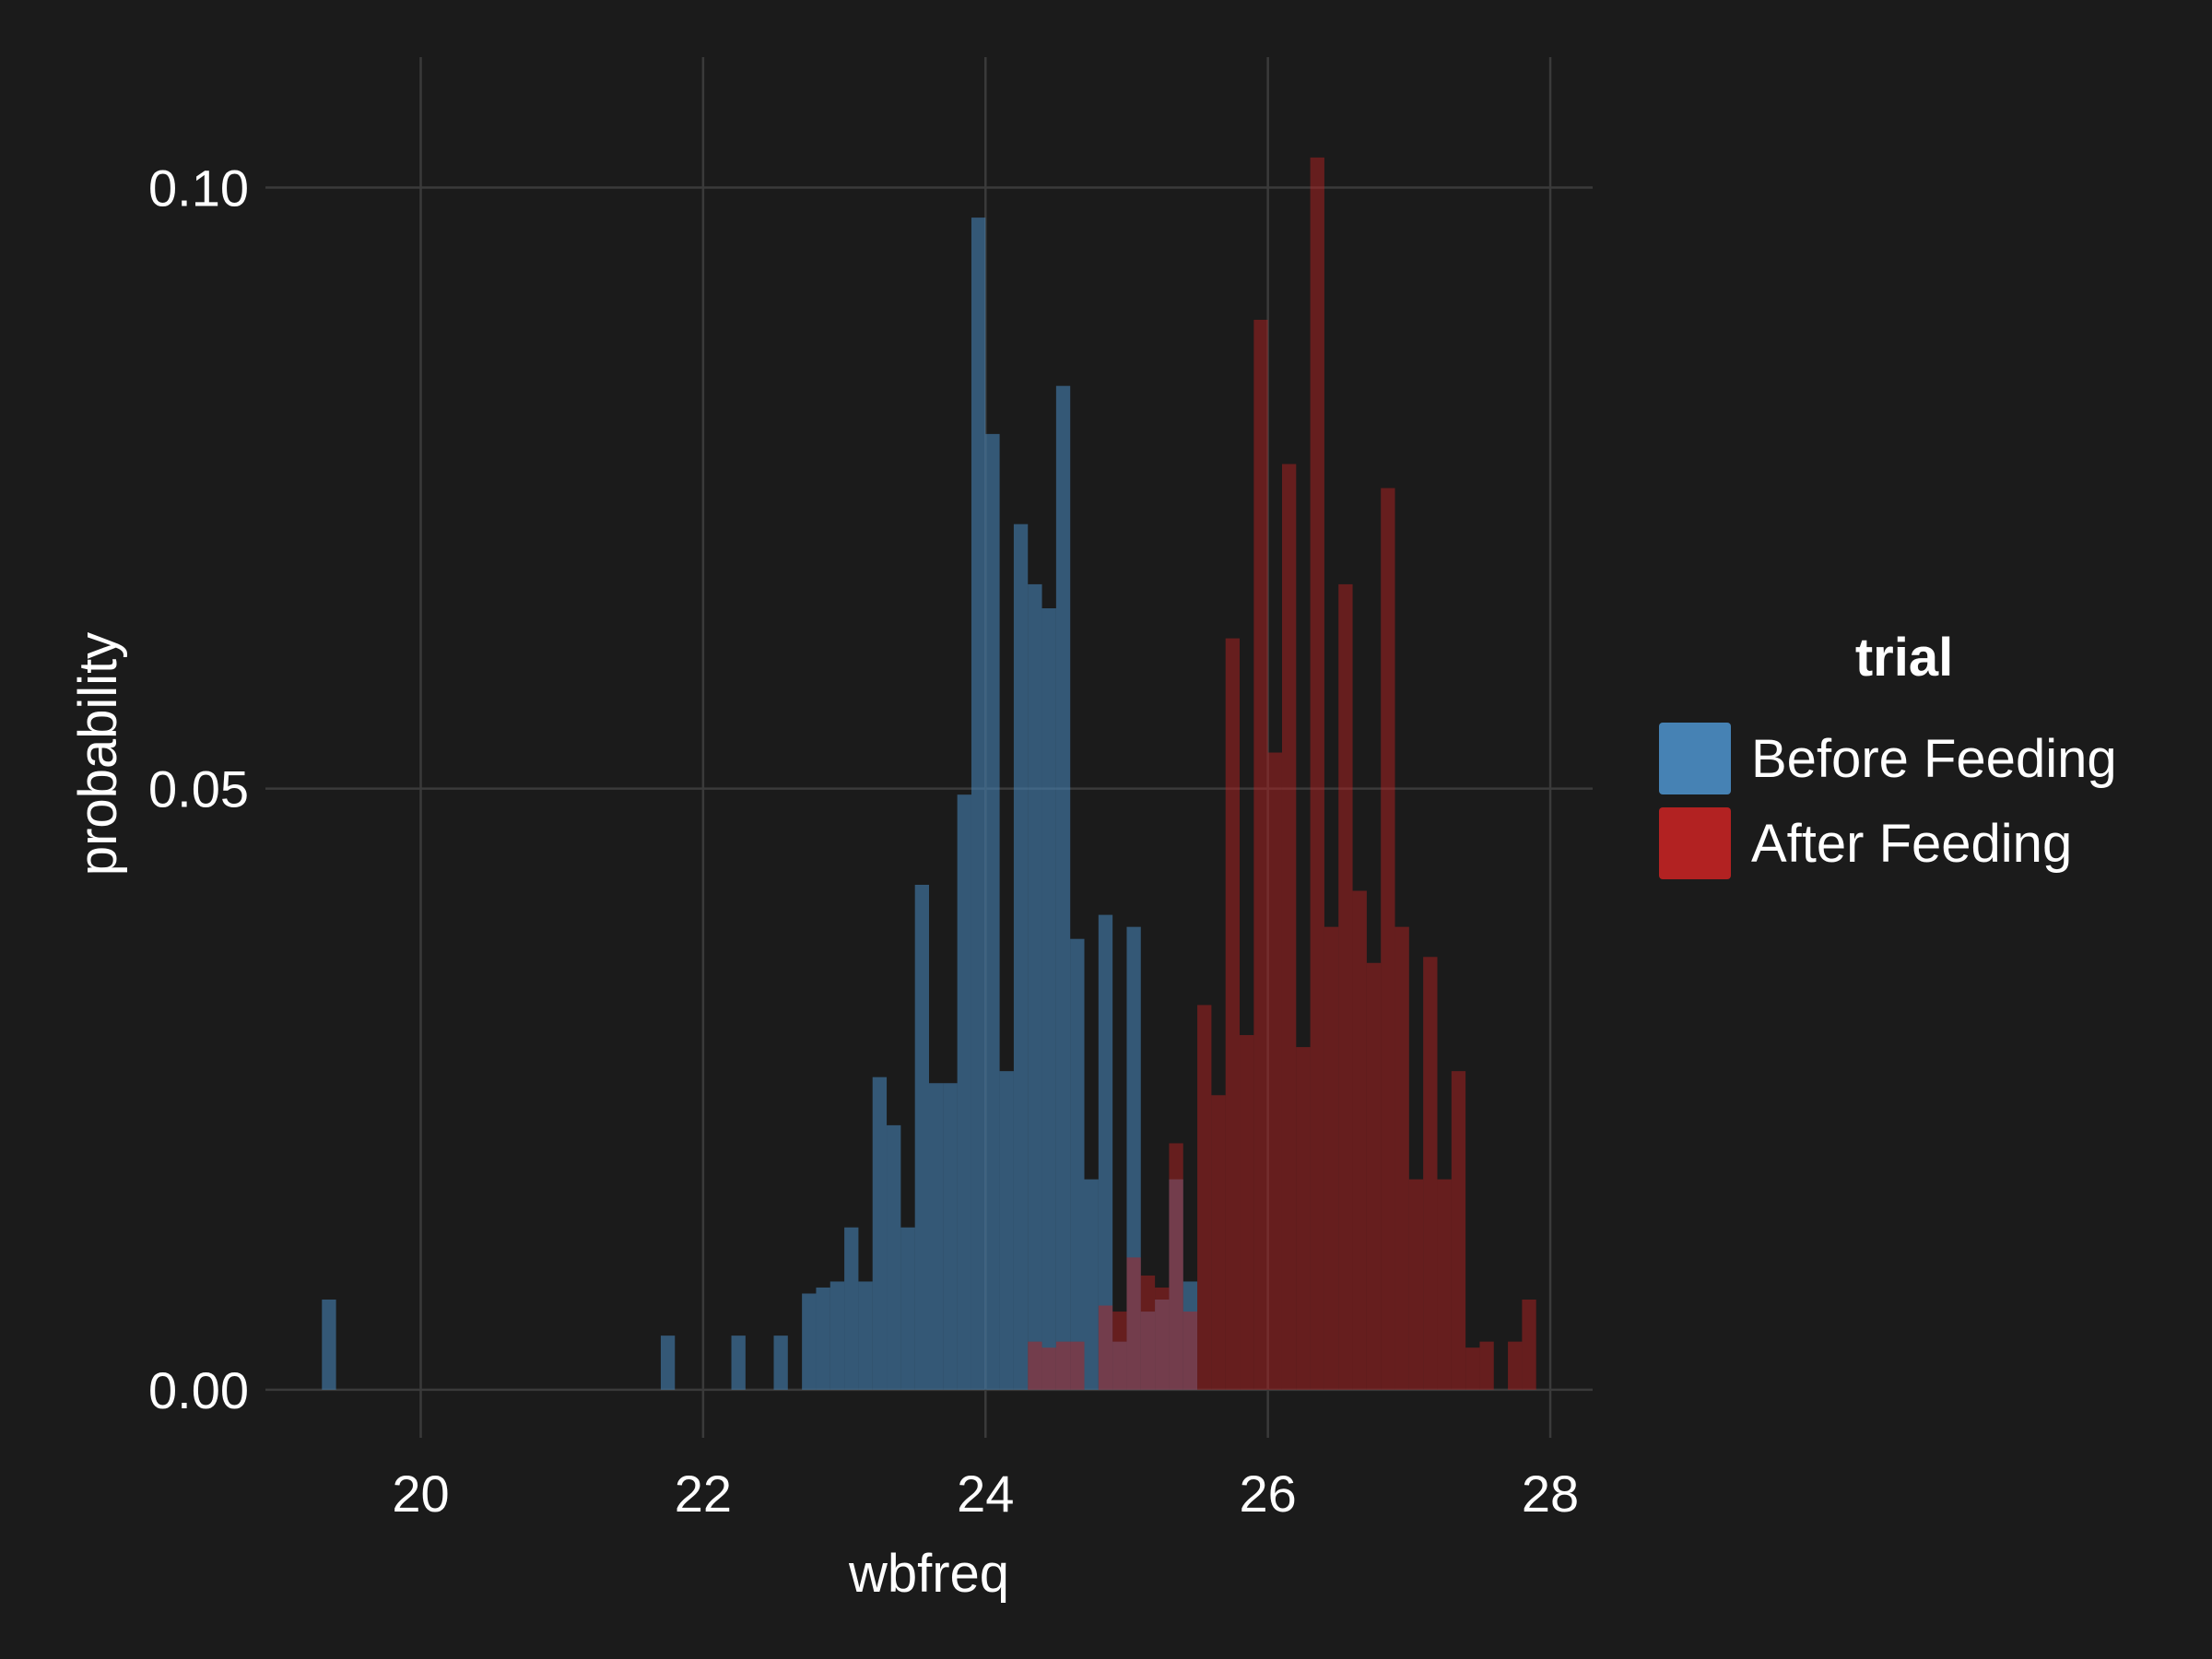 This screenshot has width=2212, height=1659. I want to click on x-axis-title: wbfreq, so click(928, 1574).